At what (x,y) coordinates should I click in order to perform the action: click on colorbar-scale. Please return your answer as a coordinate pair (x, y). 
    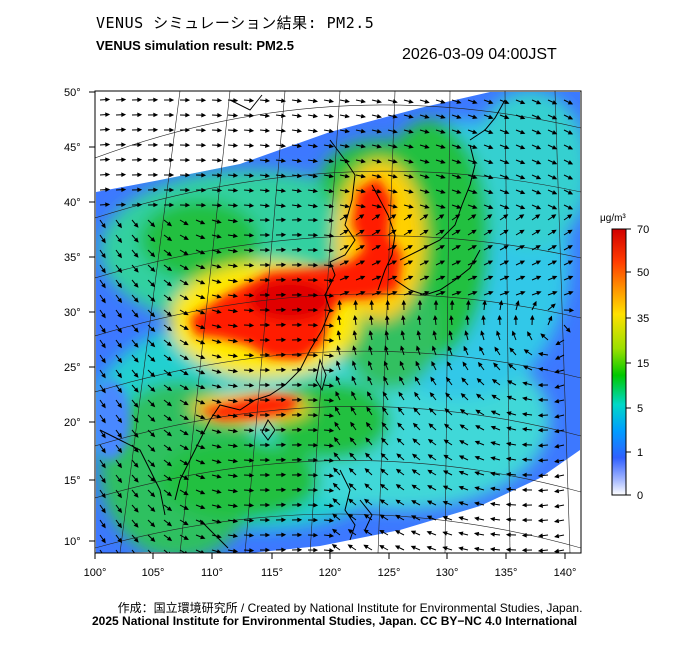
    Looking at the image, I should click on (619, 362).